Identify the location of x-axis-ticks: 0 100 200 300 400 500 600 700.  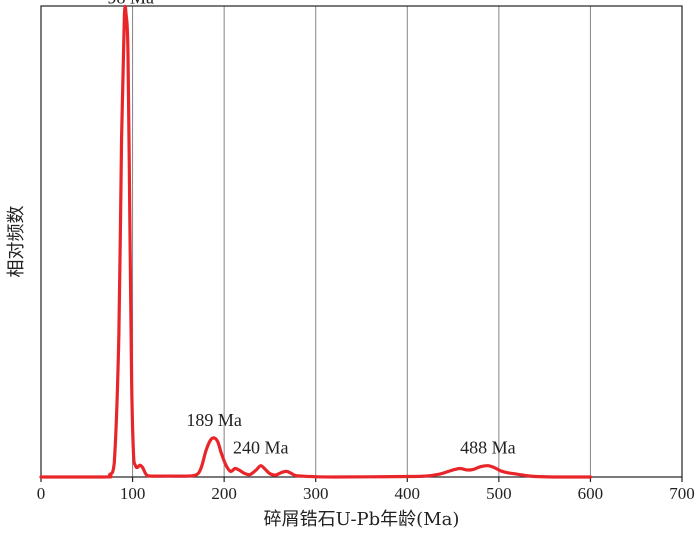
(366, 490).